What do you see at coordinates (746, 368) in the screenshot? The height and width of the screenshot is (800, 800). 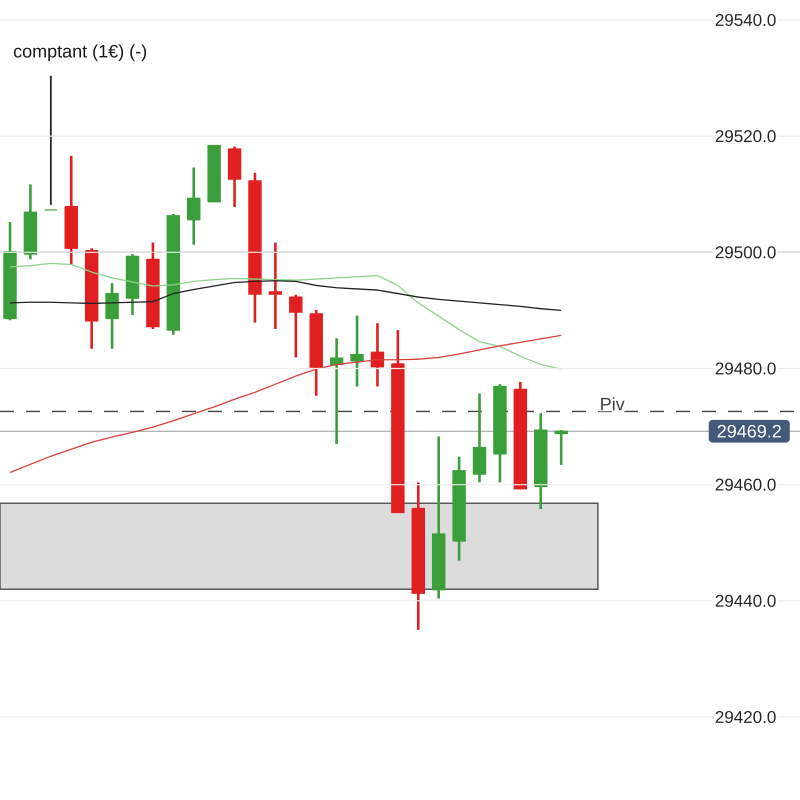 I see `y-tick-label: 29480.0` at bounding box center [746, 368].